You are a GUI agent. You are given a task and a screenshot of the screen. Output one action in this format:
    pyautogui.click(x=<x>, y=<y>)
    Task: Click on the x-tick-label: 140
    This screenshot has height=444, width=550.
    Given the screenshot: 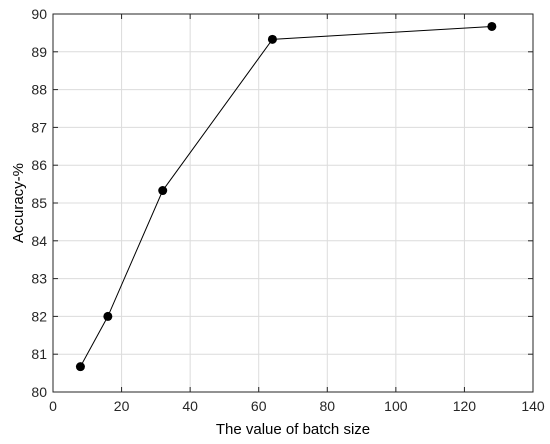 What is the action you would take?
    pyautogui.click(x=533, y=406)
    